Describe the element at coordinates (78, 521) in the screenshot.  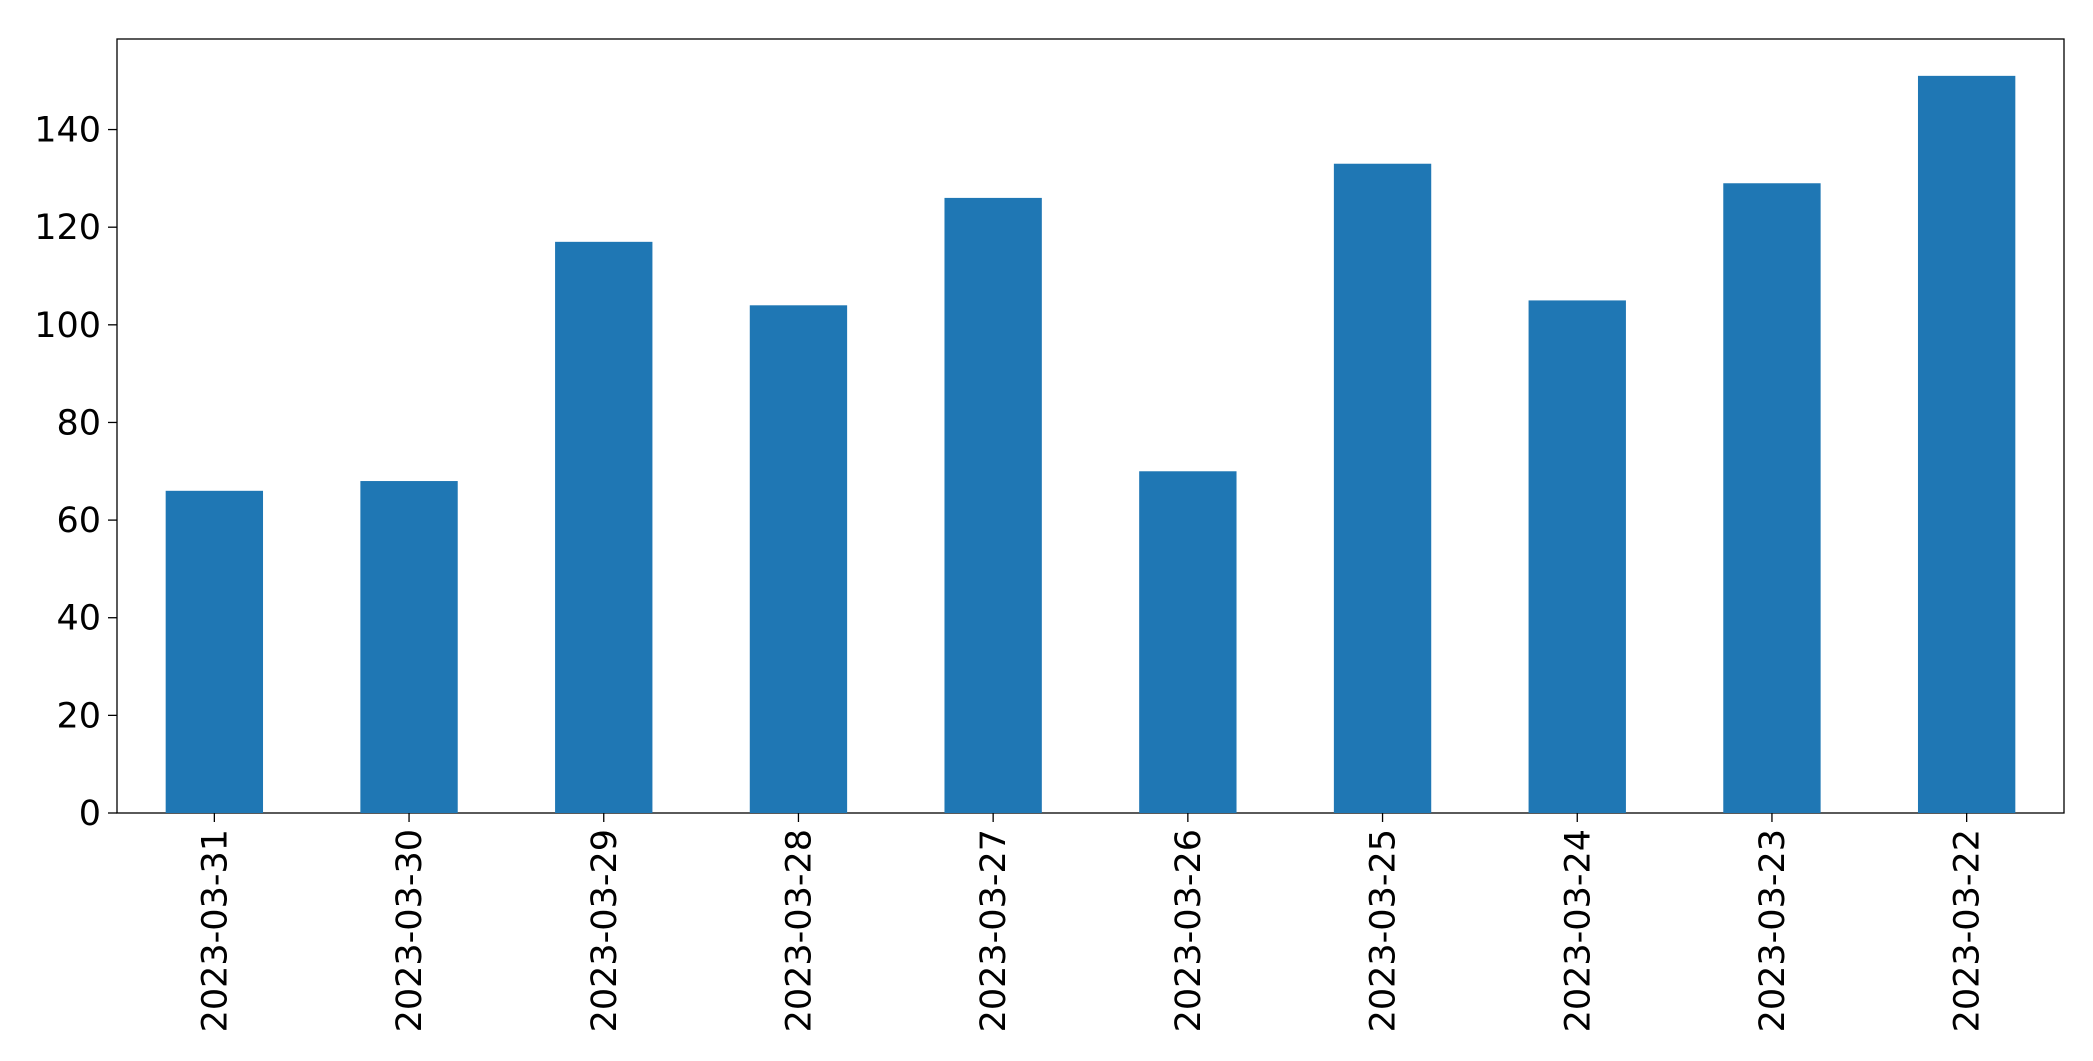
I see `y-tick-label: 60` at that location.